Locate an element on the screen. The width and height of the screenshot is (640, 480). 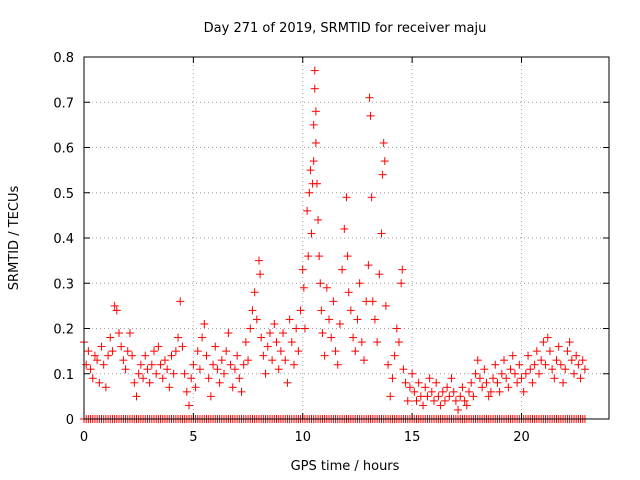
y-tick-label: 0.1 is located at coordinates (63, 375).